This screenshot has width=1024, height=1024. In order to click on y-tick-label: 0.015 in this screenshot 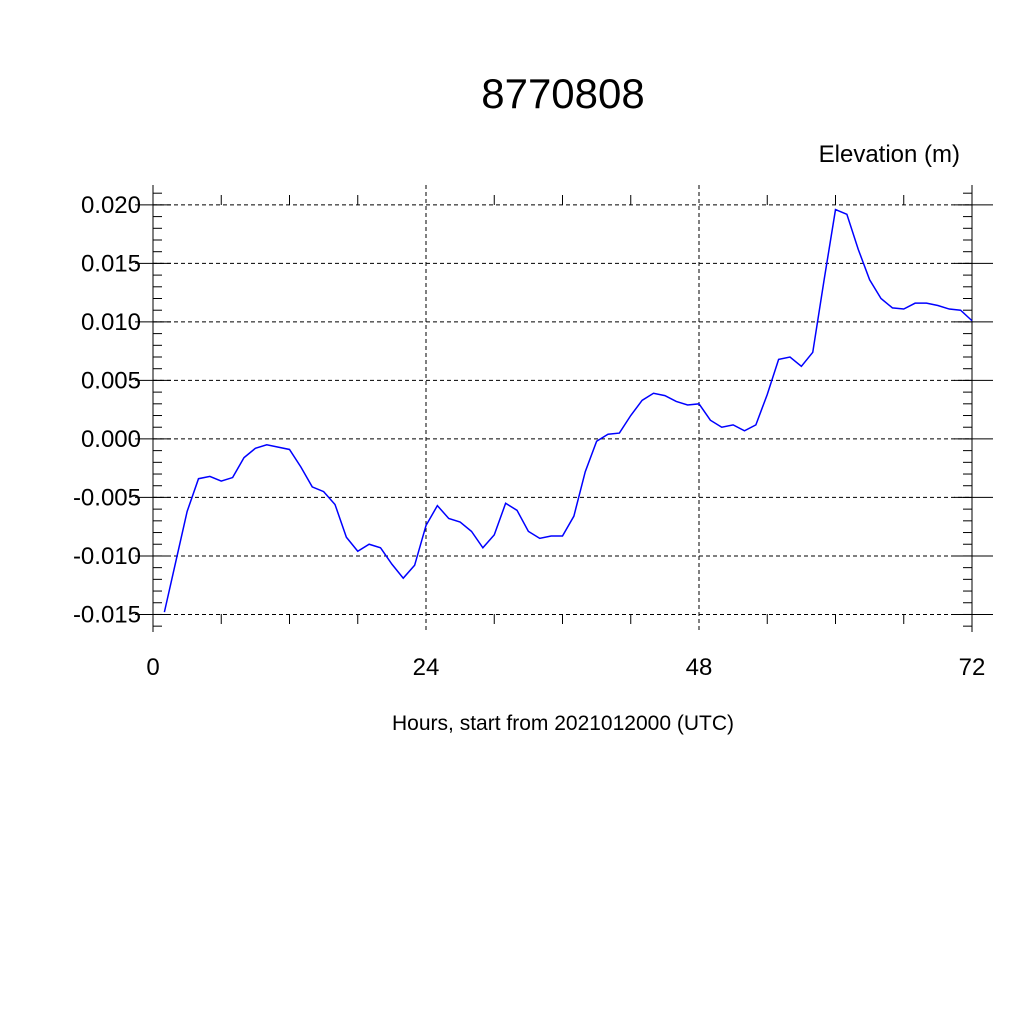, I will do `click(111, 263)`.